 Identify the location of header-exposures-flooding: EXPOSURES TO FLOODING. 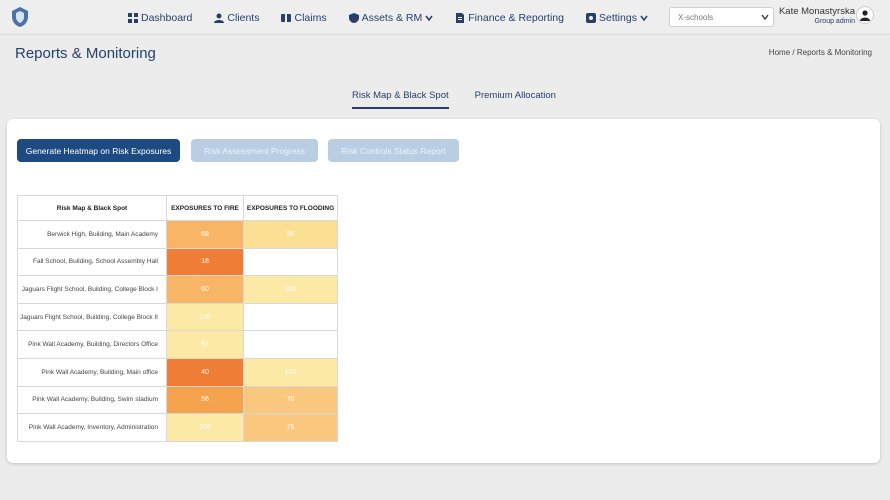
(290, 208).